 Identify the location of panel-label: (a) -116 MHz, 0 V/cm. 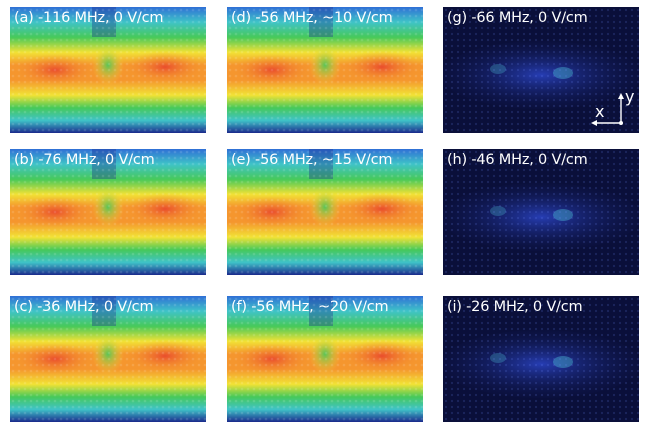
(89, 18).